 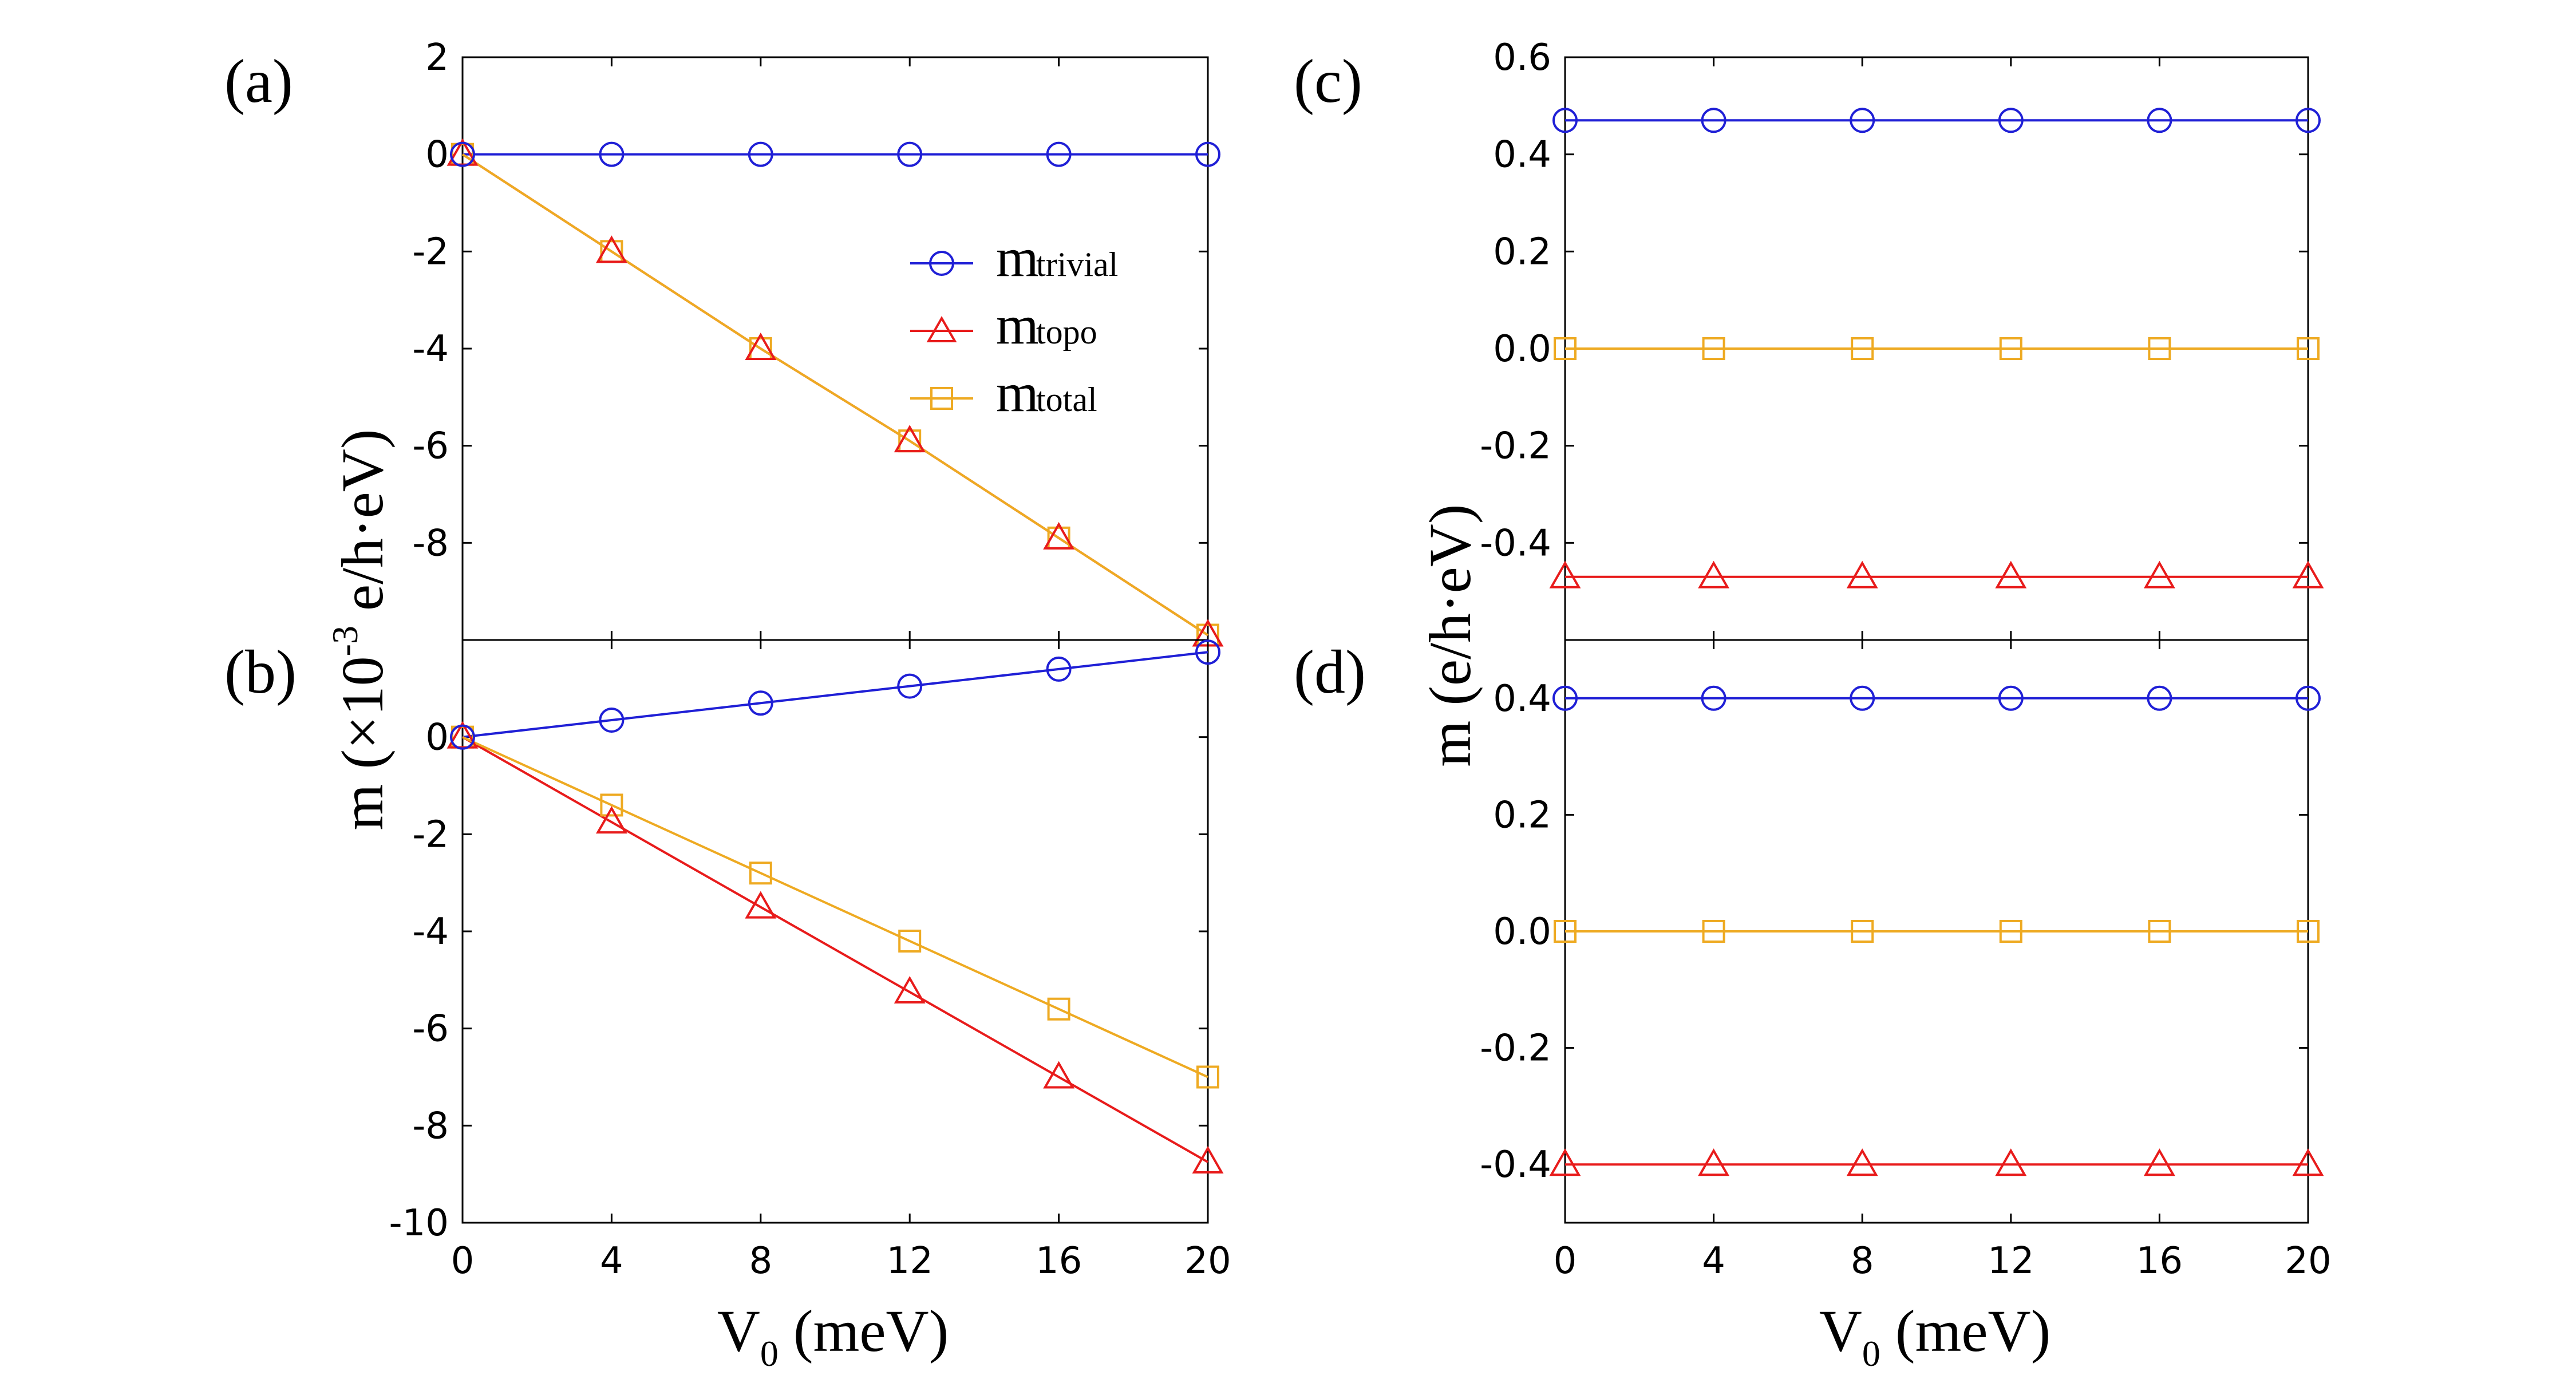 What do you see at coordinates (1515, 446) in the screenshot?
I see `y-tick-label-c: -0.2` at bounding box center [1515, 446].